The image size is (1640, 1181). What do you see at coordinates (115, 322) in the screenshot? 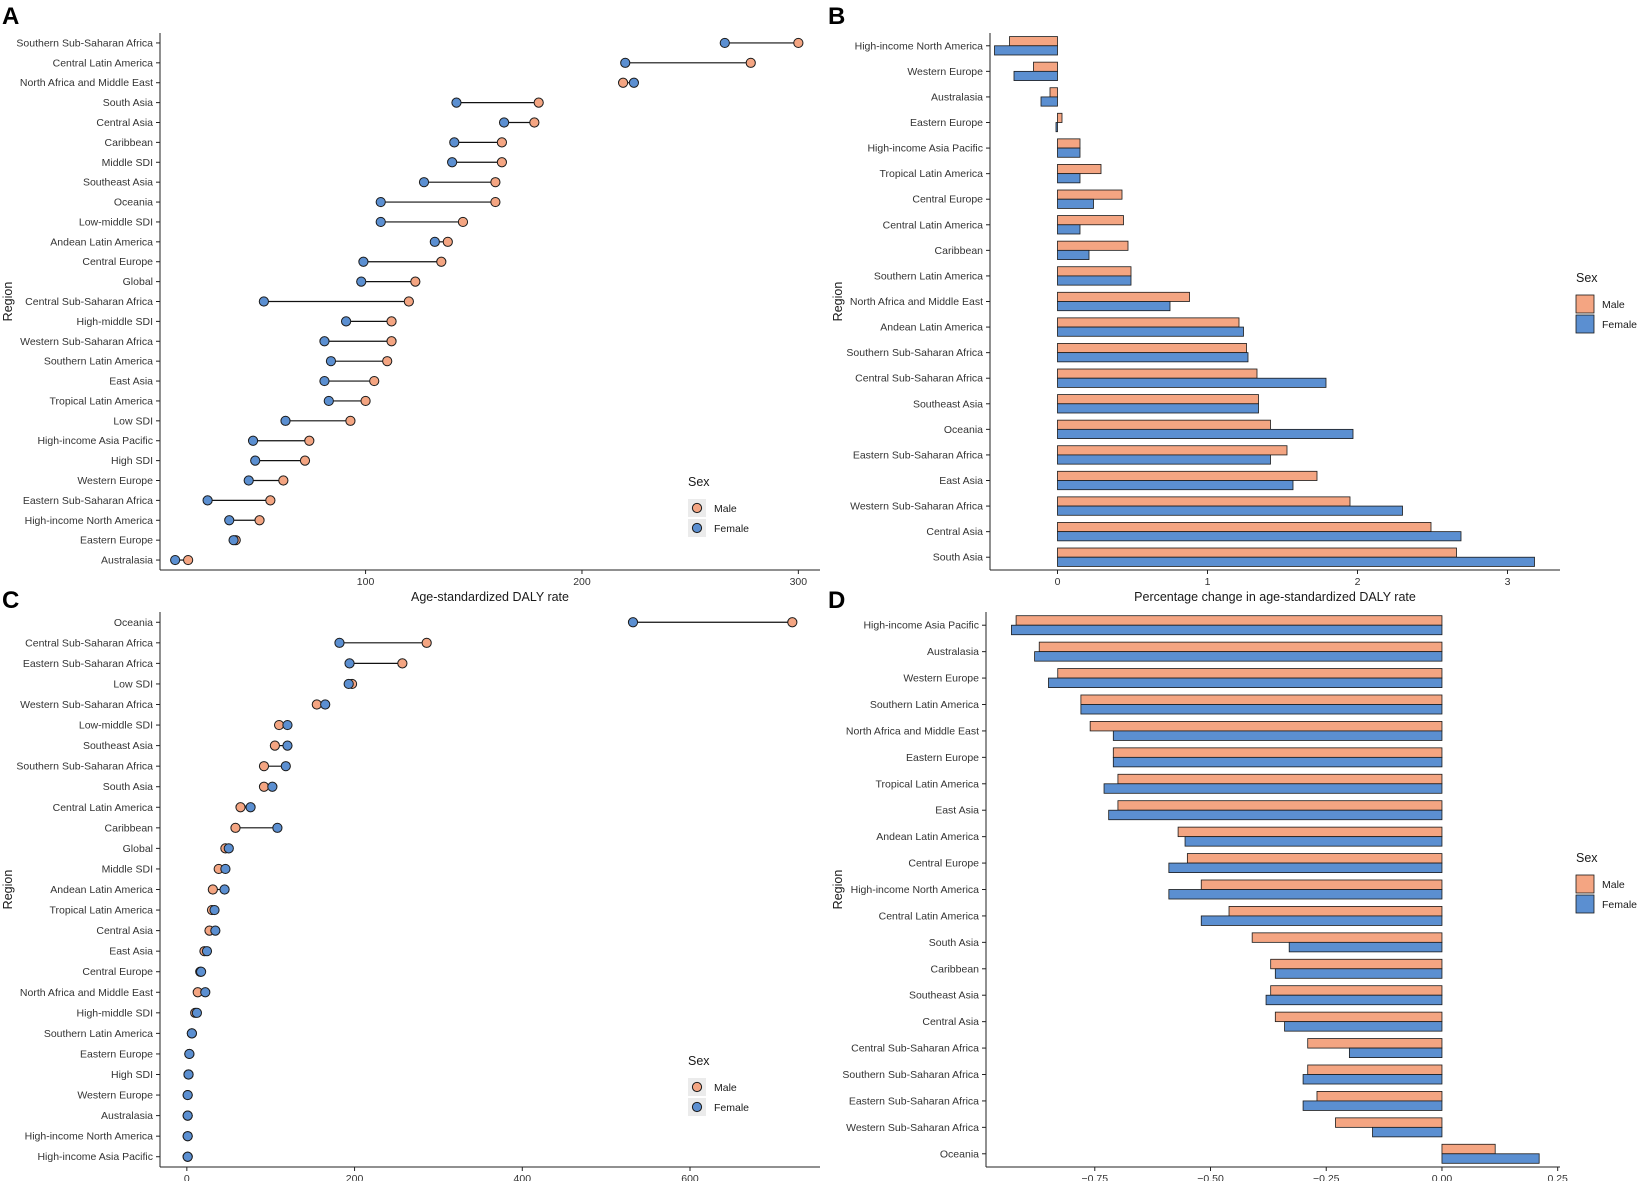
I see `y-tick-label: High-middle SDI` at bounding box center [115, 322].